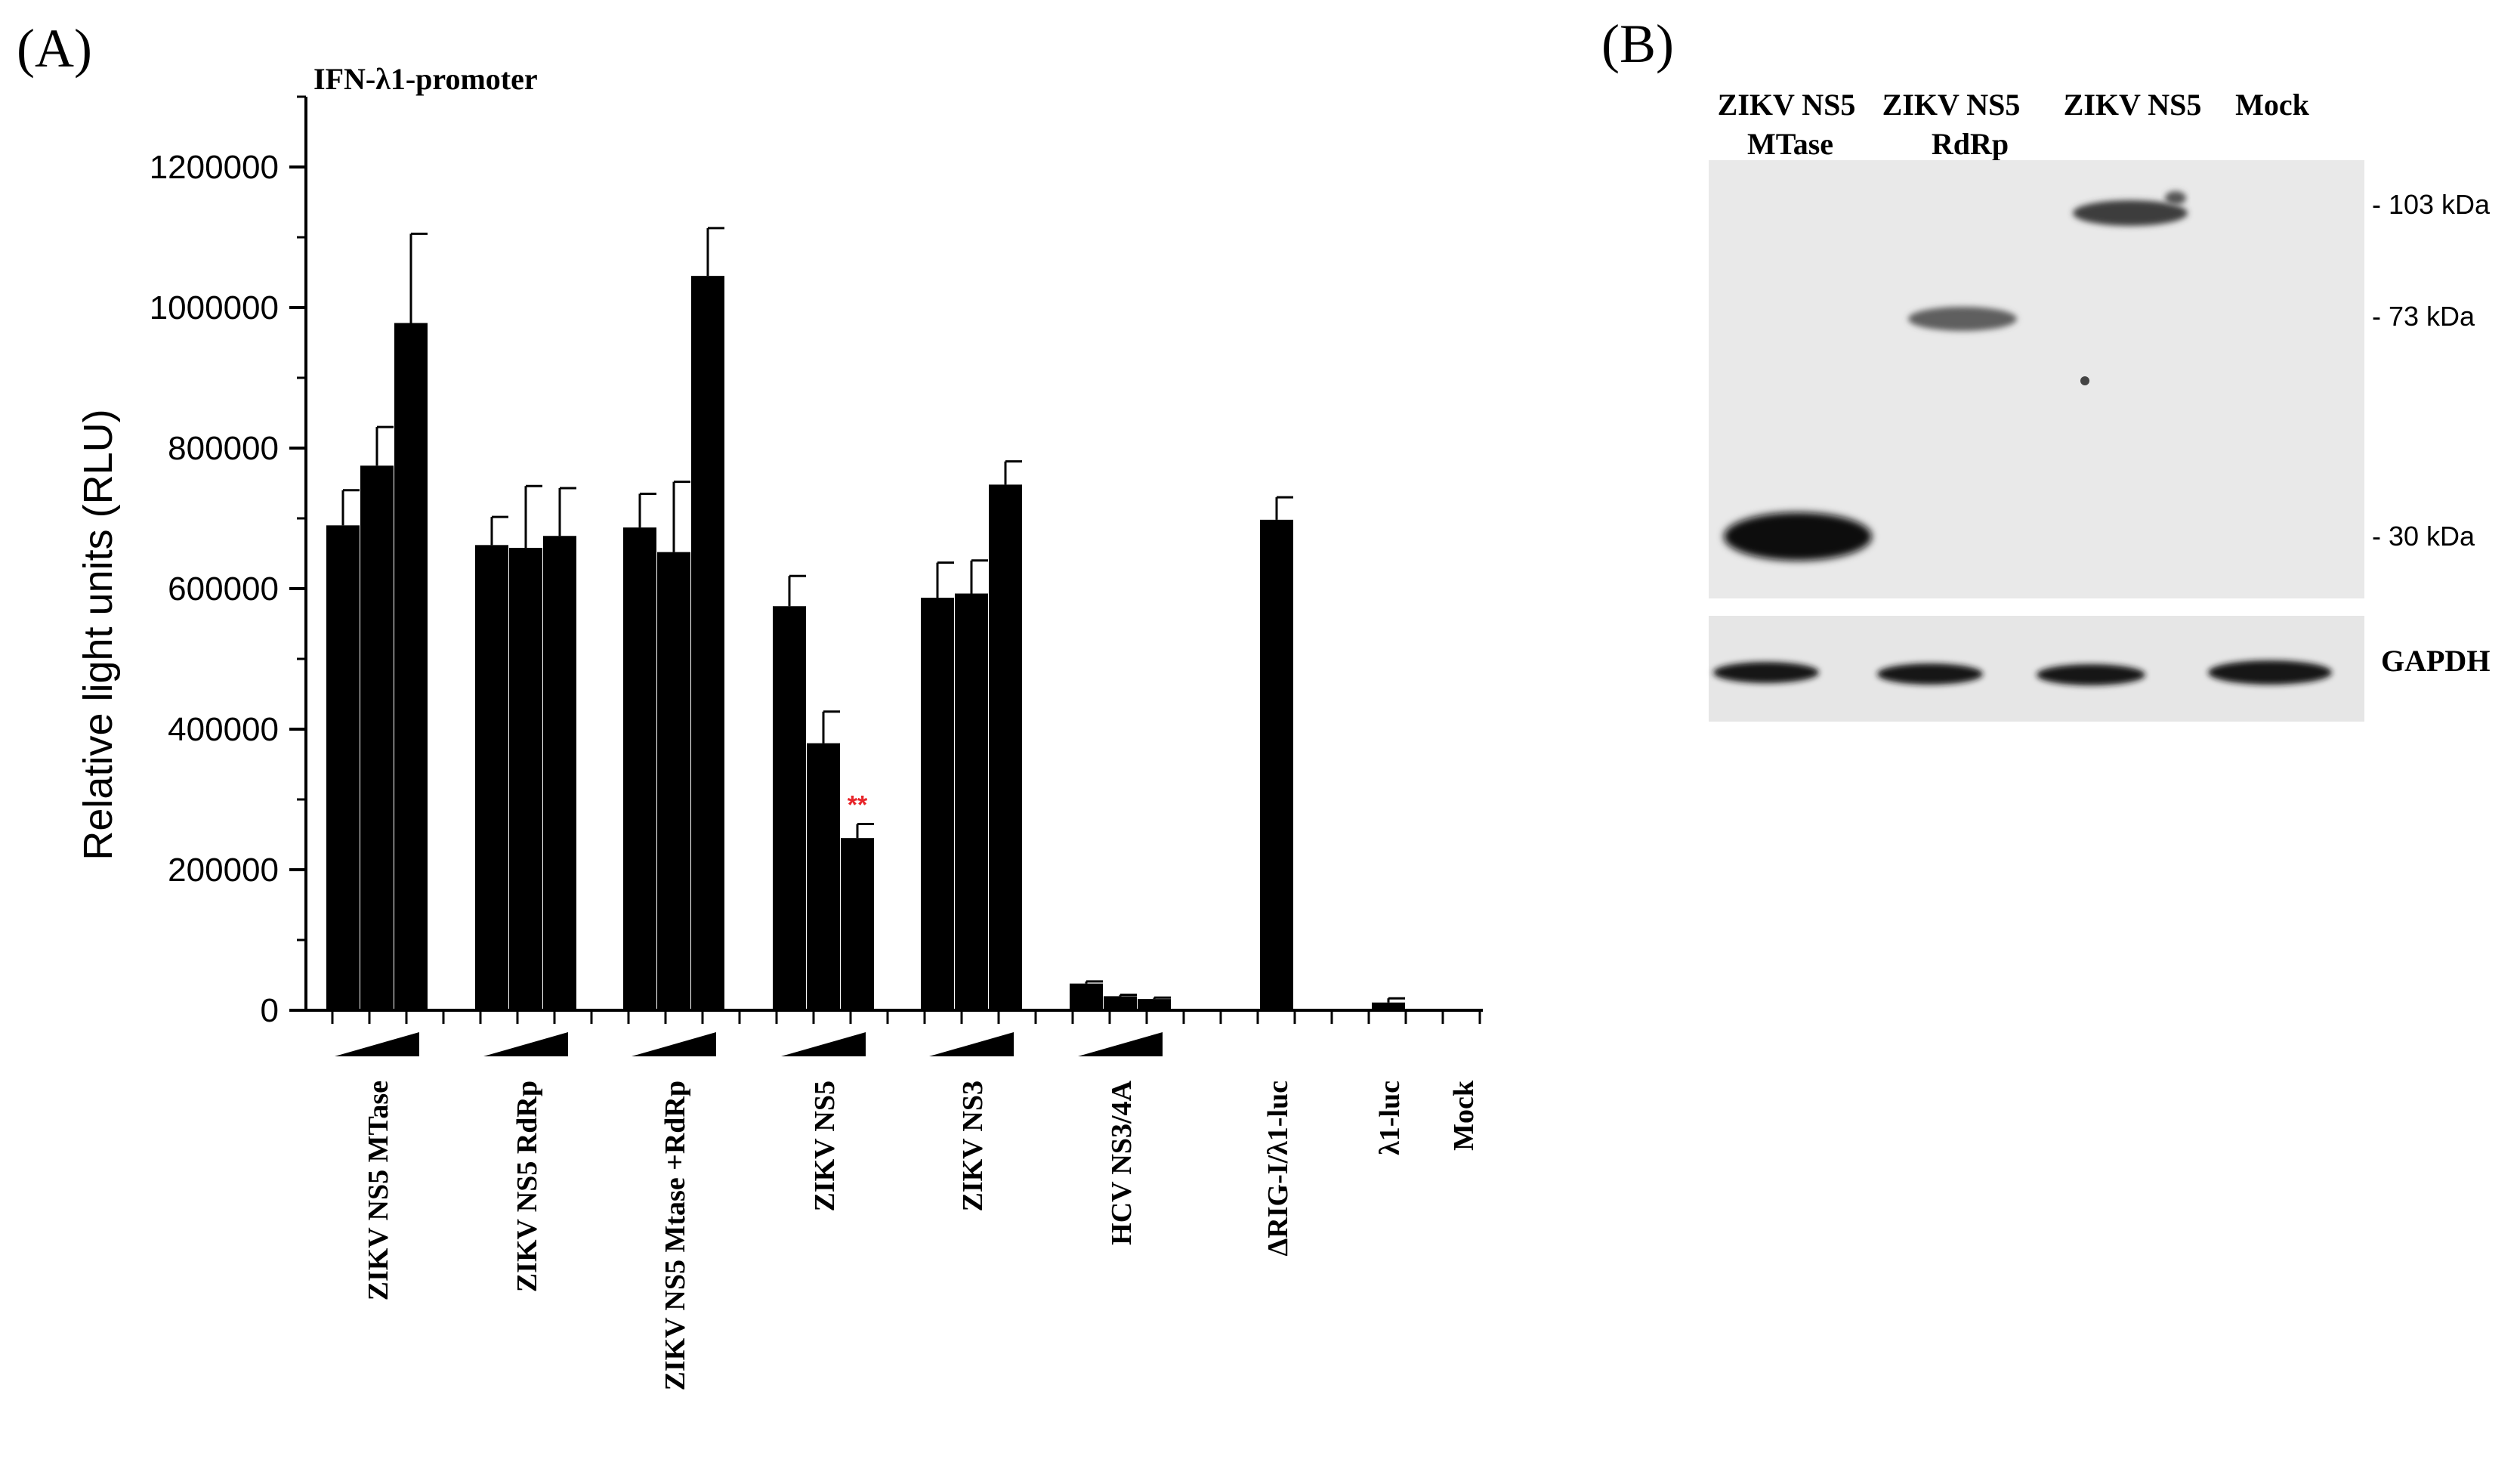 The image size is (2520, 1481). I want to click on lane-label-mtase-line2: MTase, so click(1790, 144).